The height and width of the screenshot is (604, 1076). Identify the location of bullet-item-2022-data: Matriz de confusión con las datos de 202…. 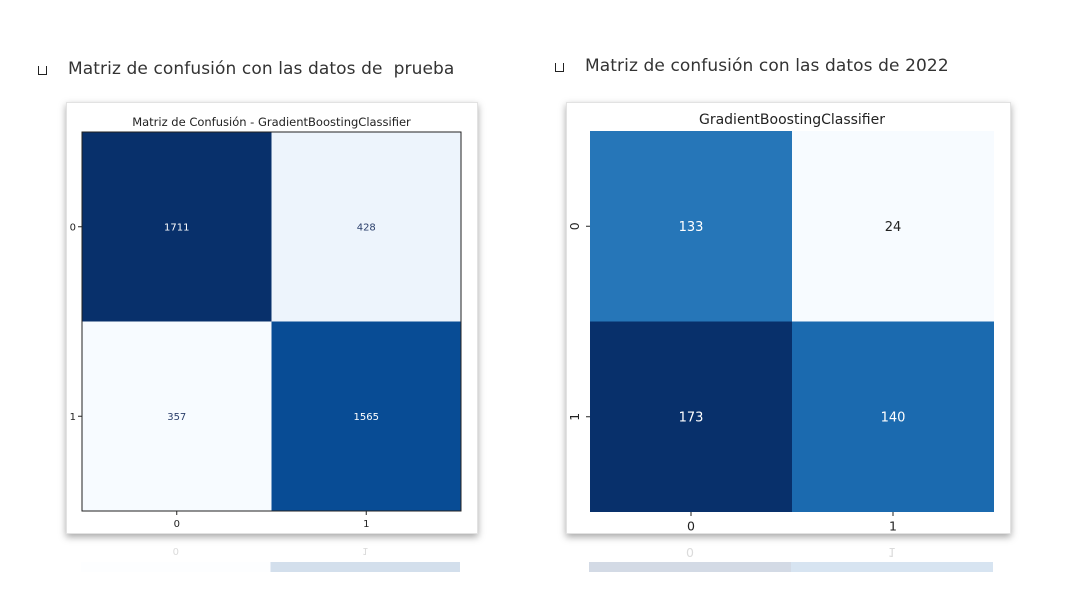
(752, 66).